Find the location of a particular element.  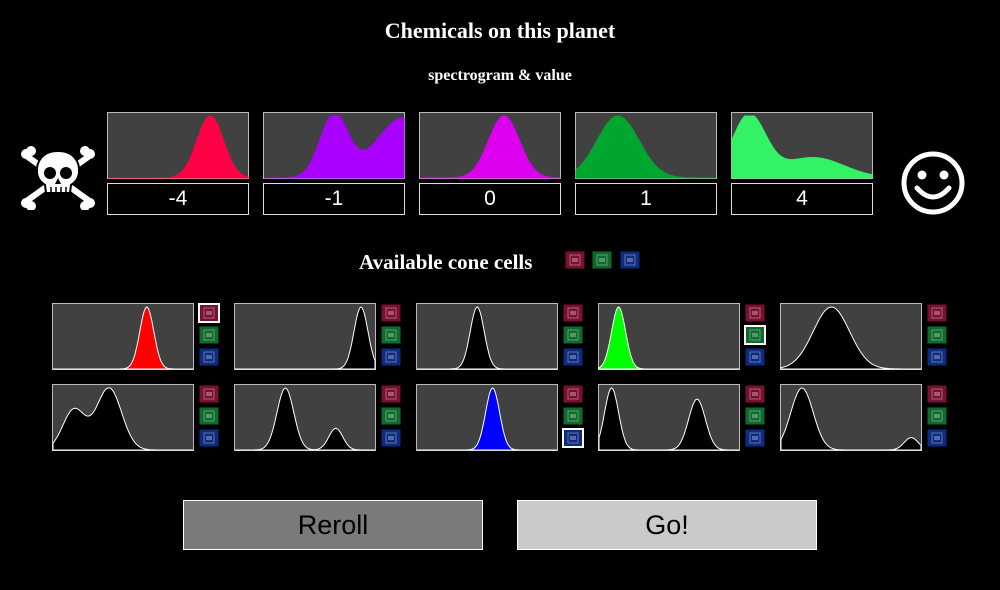

chemical-value: -1 is located at coordinates (334, 199).